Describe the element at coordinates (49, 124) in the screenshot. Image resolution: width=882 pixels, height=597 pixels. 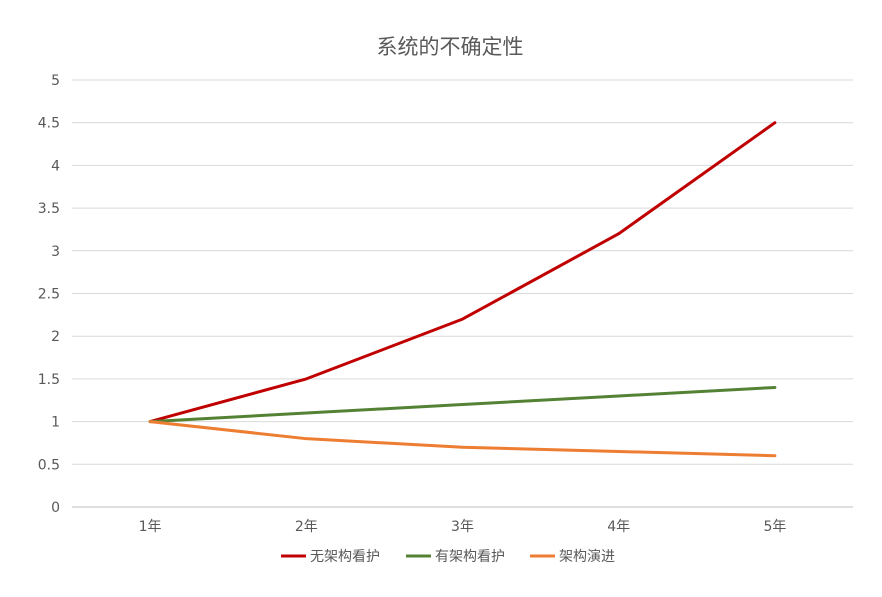
I see `y-tick-label: 4.5` at that location.